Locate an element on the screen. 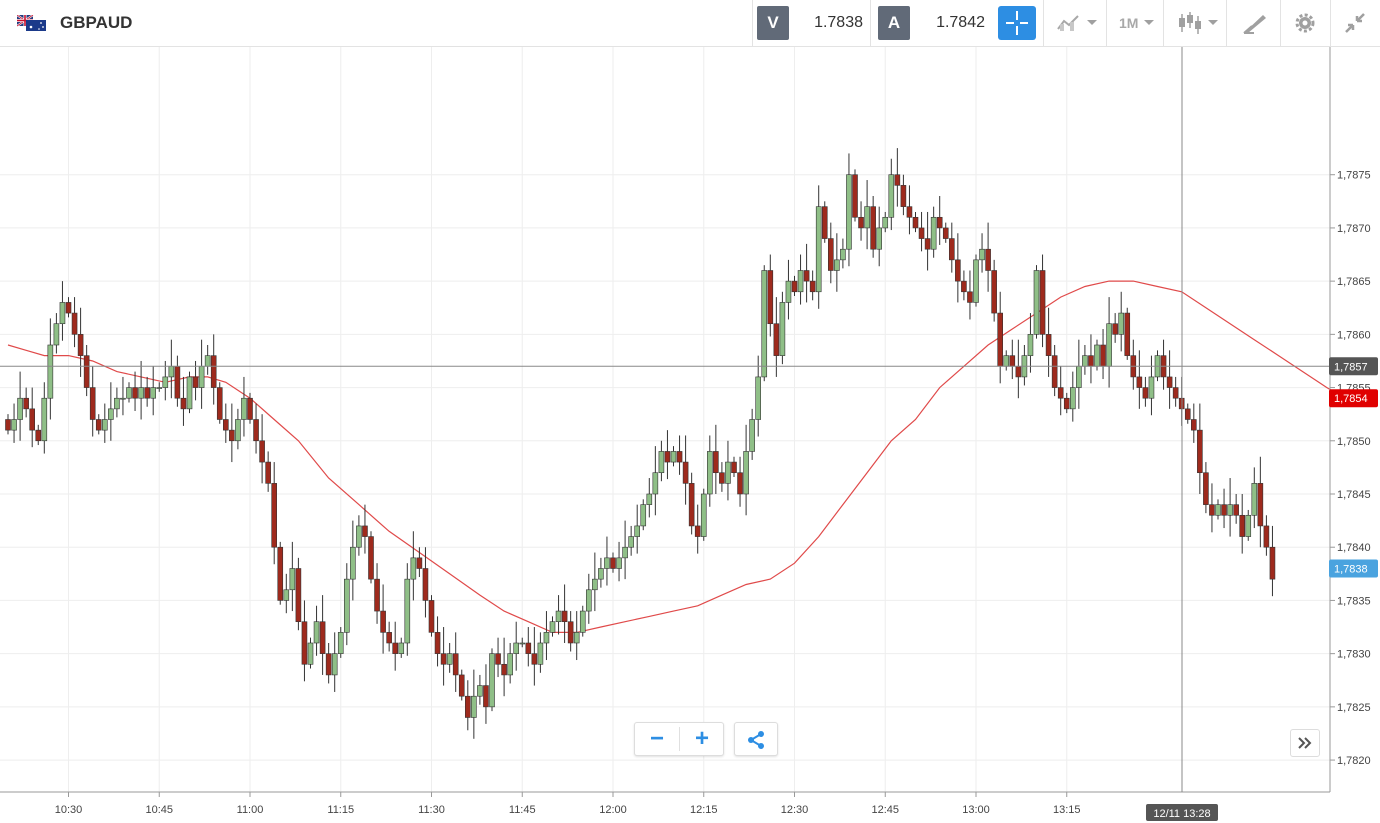 This screenshot has width=1380, height=823. share-button is located at coordinates (756, 739).